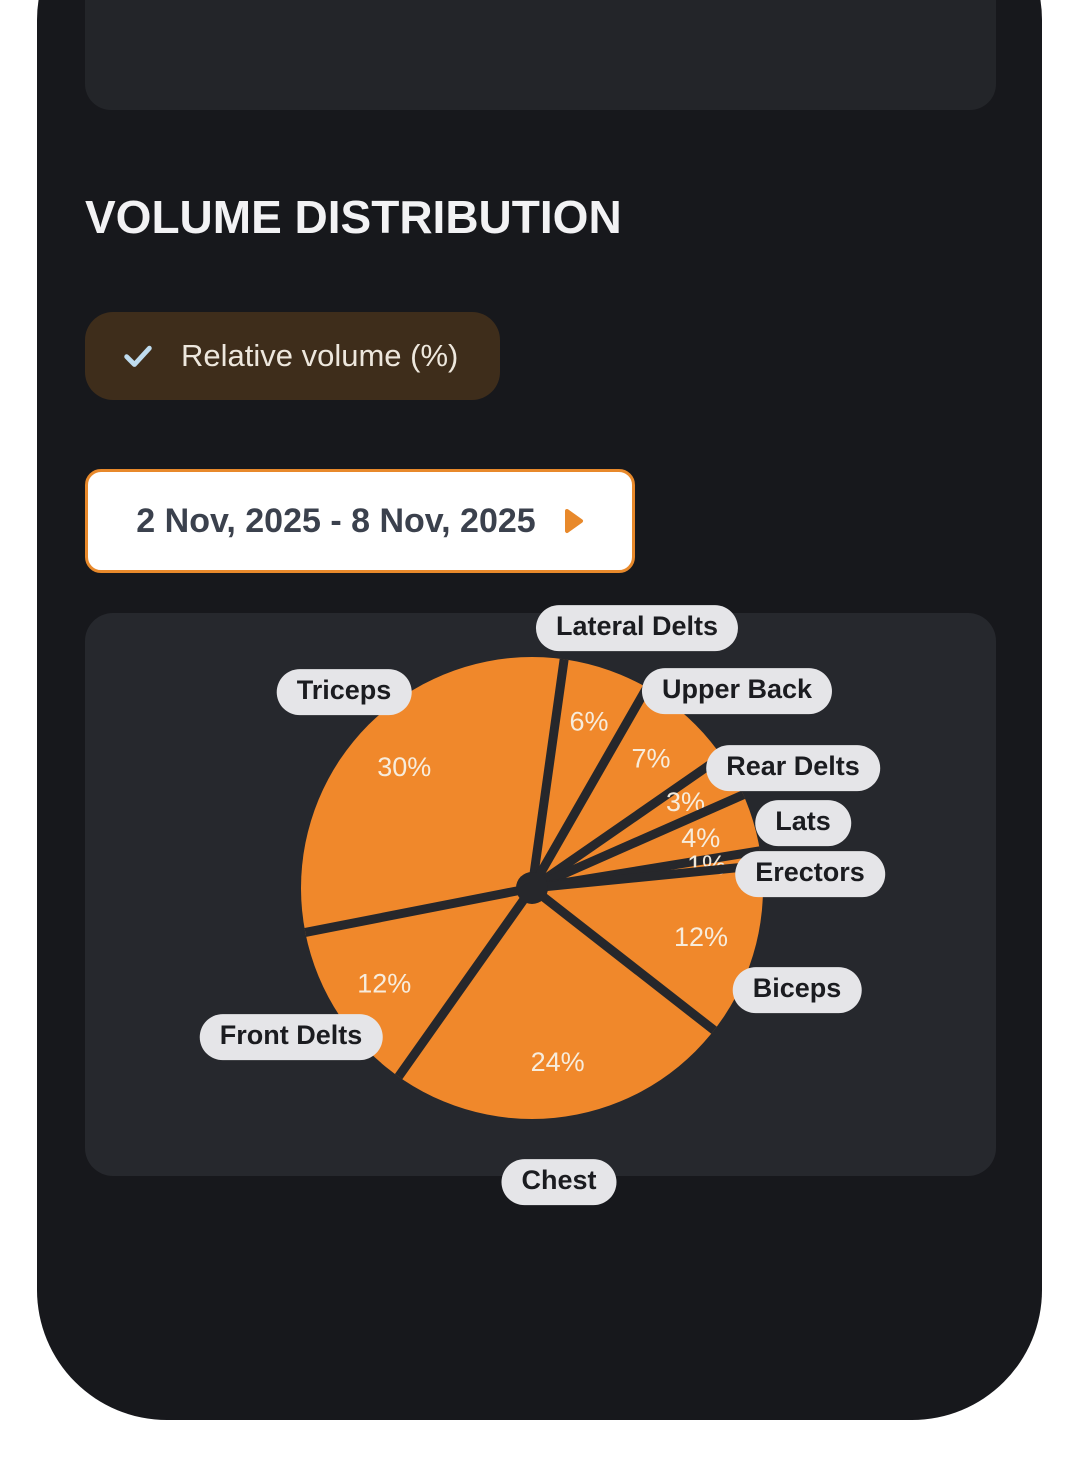 The height and width of the screenshot is (1461, 1080). Describe the element at coordinates (344, 692) in the screenshot. I see `muscle-label-pill: Triceps` at that location.